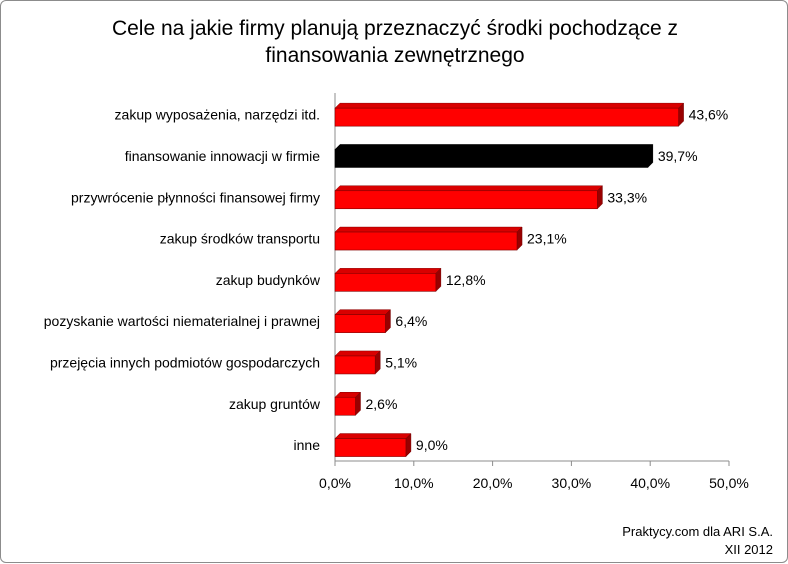  What do you see at coordinates (493, 483) in the screenshot?
I see `x-tick-label: 20,0%` at bounding box center [493, 483].